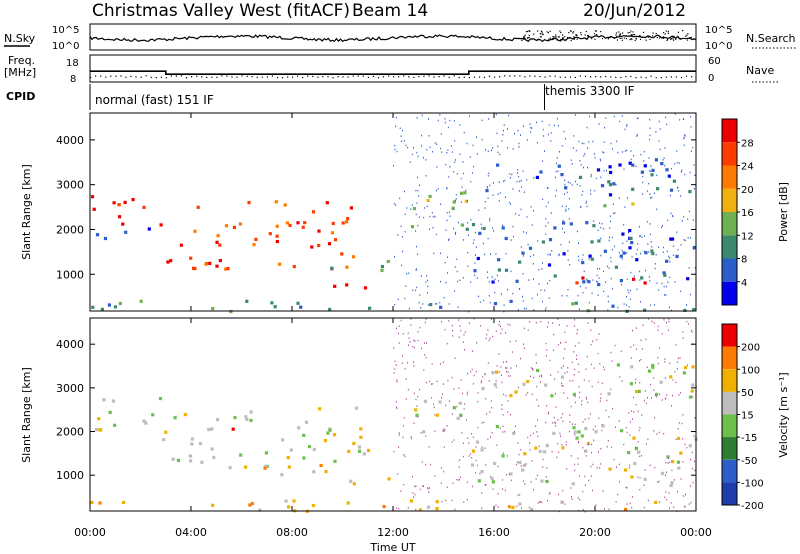 Image resolution: width=800 pixels, height=554 pixels. I want to click on noise-right-tick-top: 10^5, so click(718, 30).